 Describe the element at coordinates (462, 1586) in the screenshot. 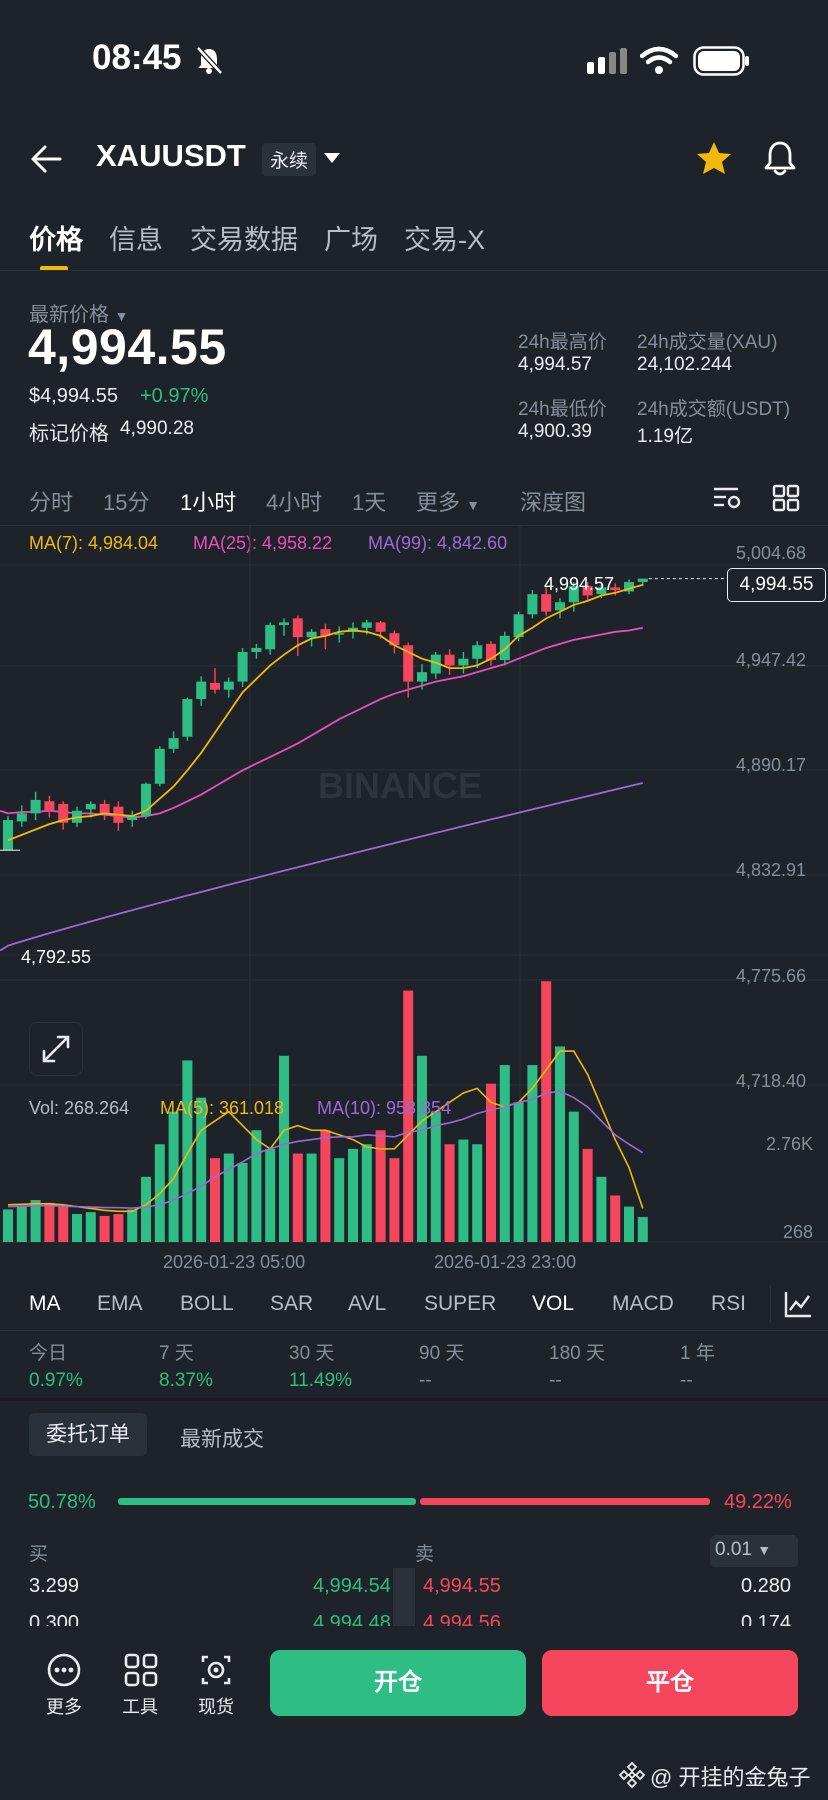

I see `ask-price: 4,994.55` at that location.